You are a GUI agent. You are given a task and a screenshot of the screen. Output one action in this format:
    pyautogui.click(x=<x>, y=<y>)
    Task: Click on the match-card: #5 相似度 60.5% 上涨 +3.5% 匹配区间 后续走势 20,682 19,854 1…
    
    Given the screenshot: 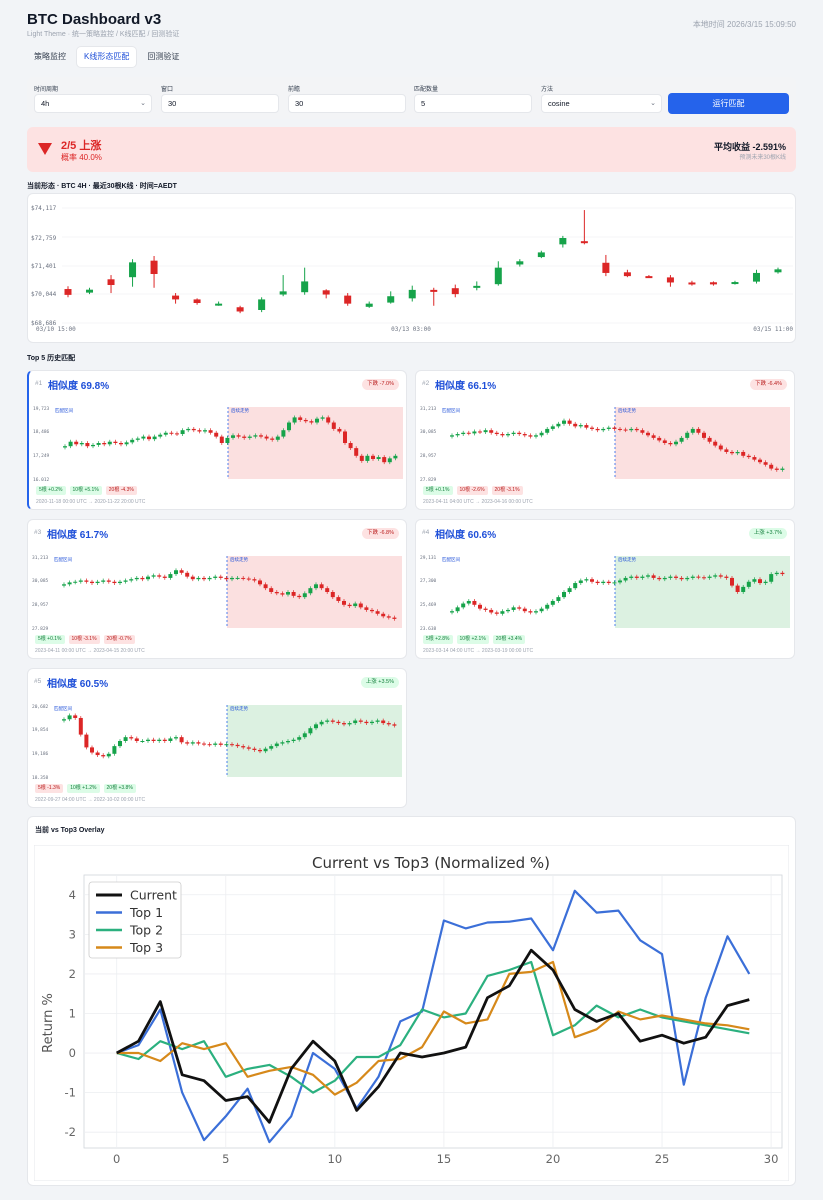 What is the action you would take?
    pyautogui.click(x=217, y=738)
    